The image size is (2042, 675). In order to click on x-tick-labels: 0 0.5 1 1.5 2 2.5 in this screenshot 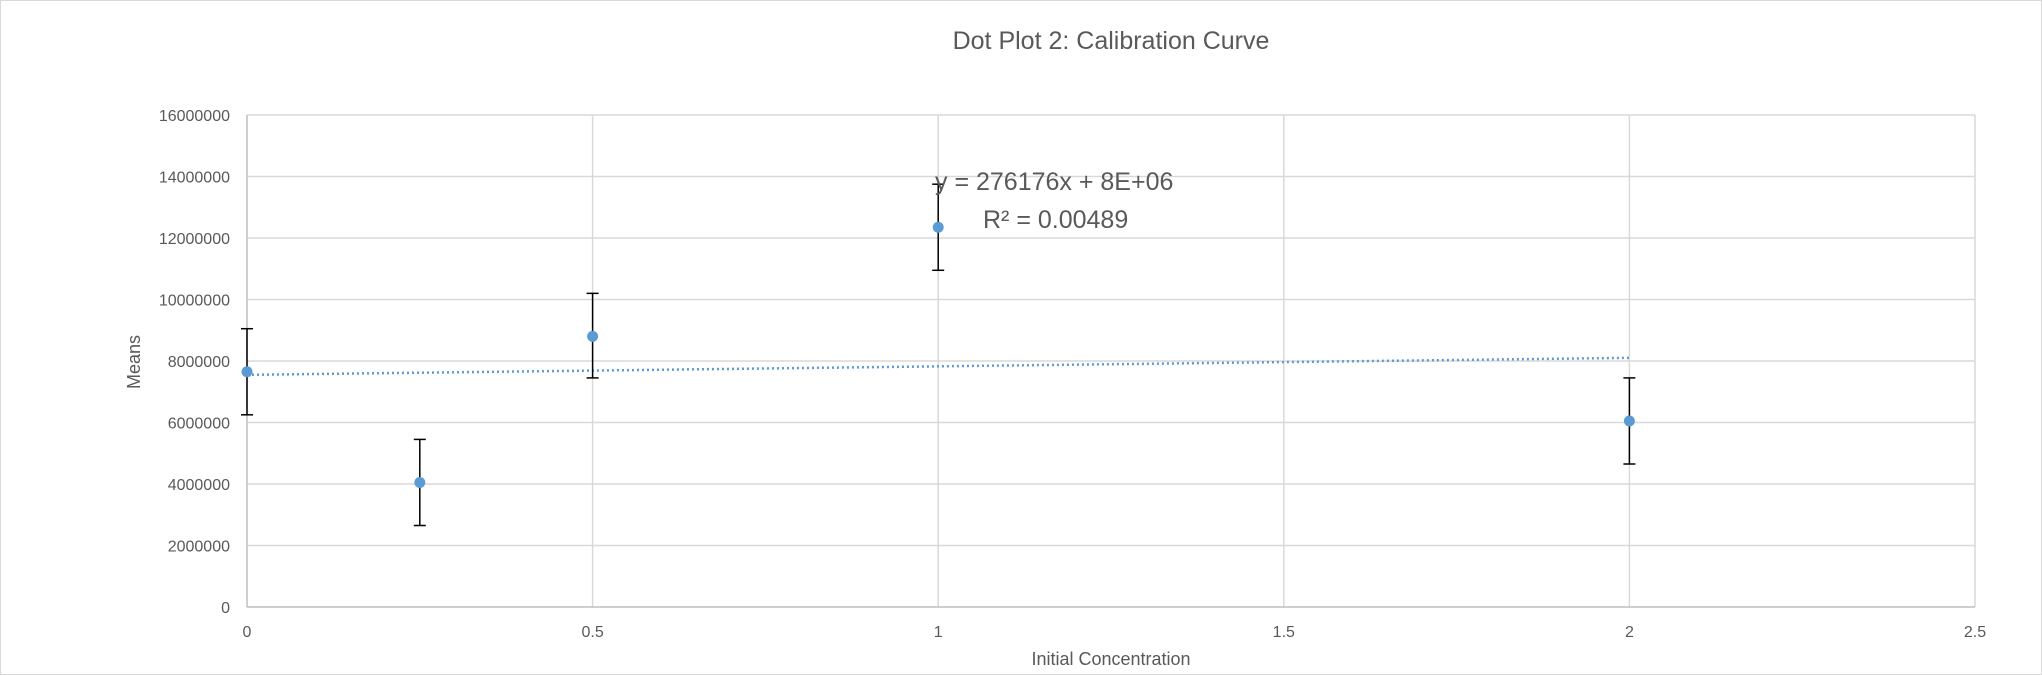, I will do `click(1115, 632)`.